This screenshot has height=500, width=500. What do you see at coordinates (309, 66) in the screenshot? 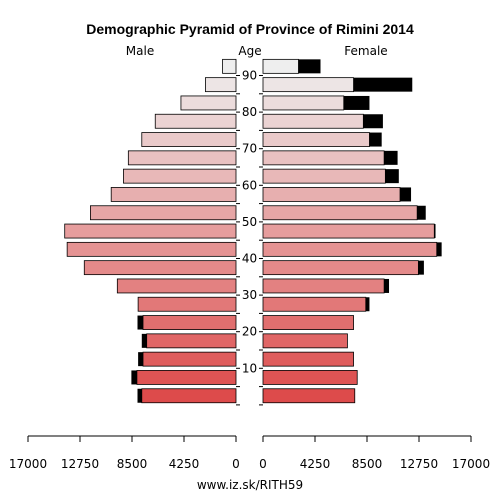
I see `female-surplus-90+` at bounding box center [309, 66].